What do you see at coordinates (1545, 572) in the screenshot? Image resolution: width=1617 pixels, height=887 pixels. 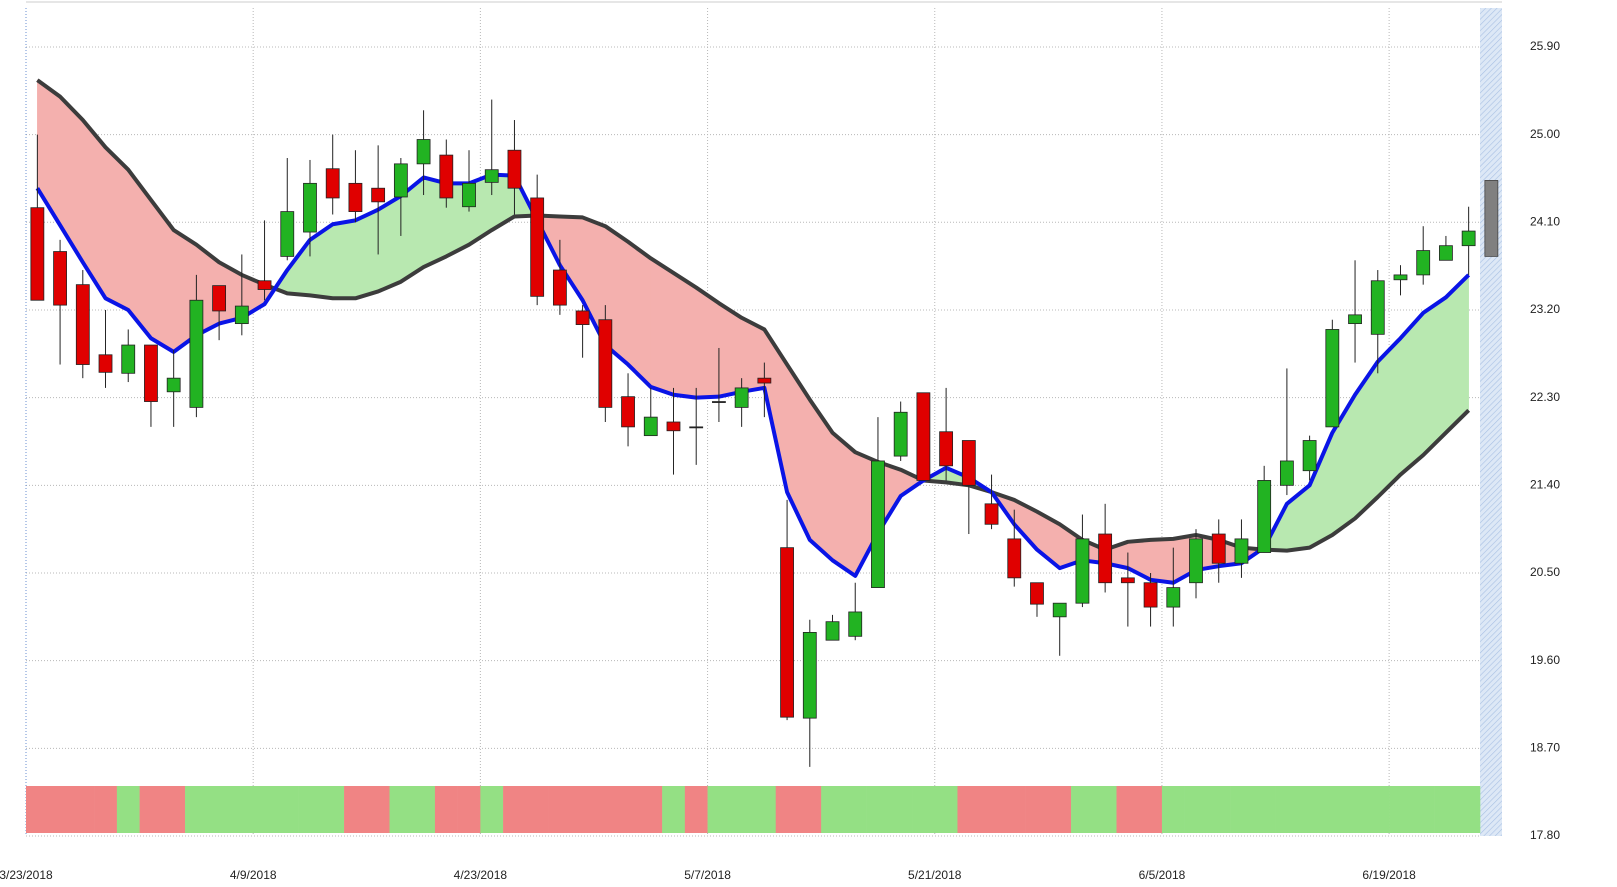 I see `y-tick-label: 20.50` at bounding box center [1545, 572].